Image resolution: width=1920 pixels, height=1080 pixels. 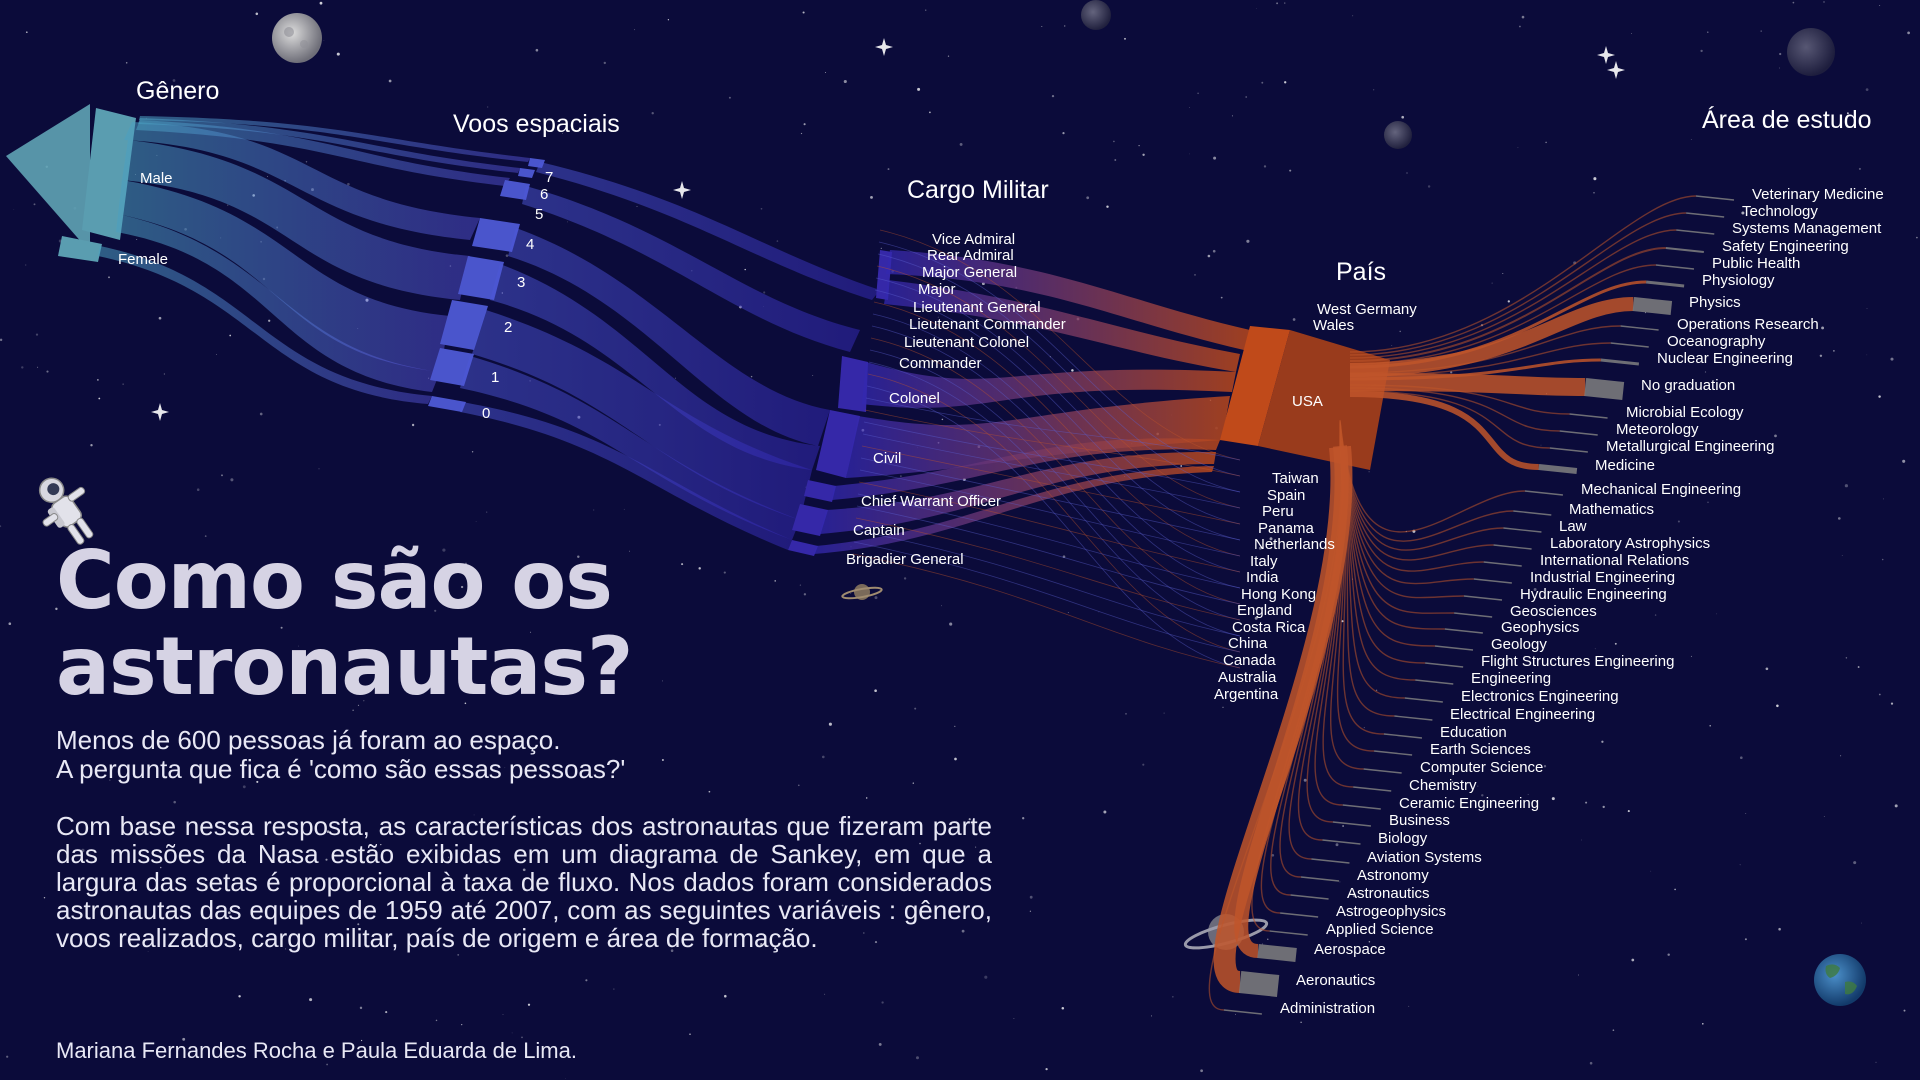 What do you see at coordinates (1403, 838) in the screenshot?
I see `study-area-label: Biology` at bounding box center [1403, 838].